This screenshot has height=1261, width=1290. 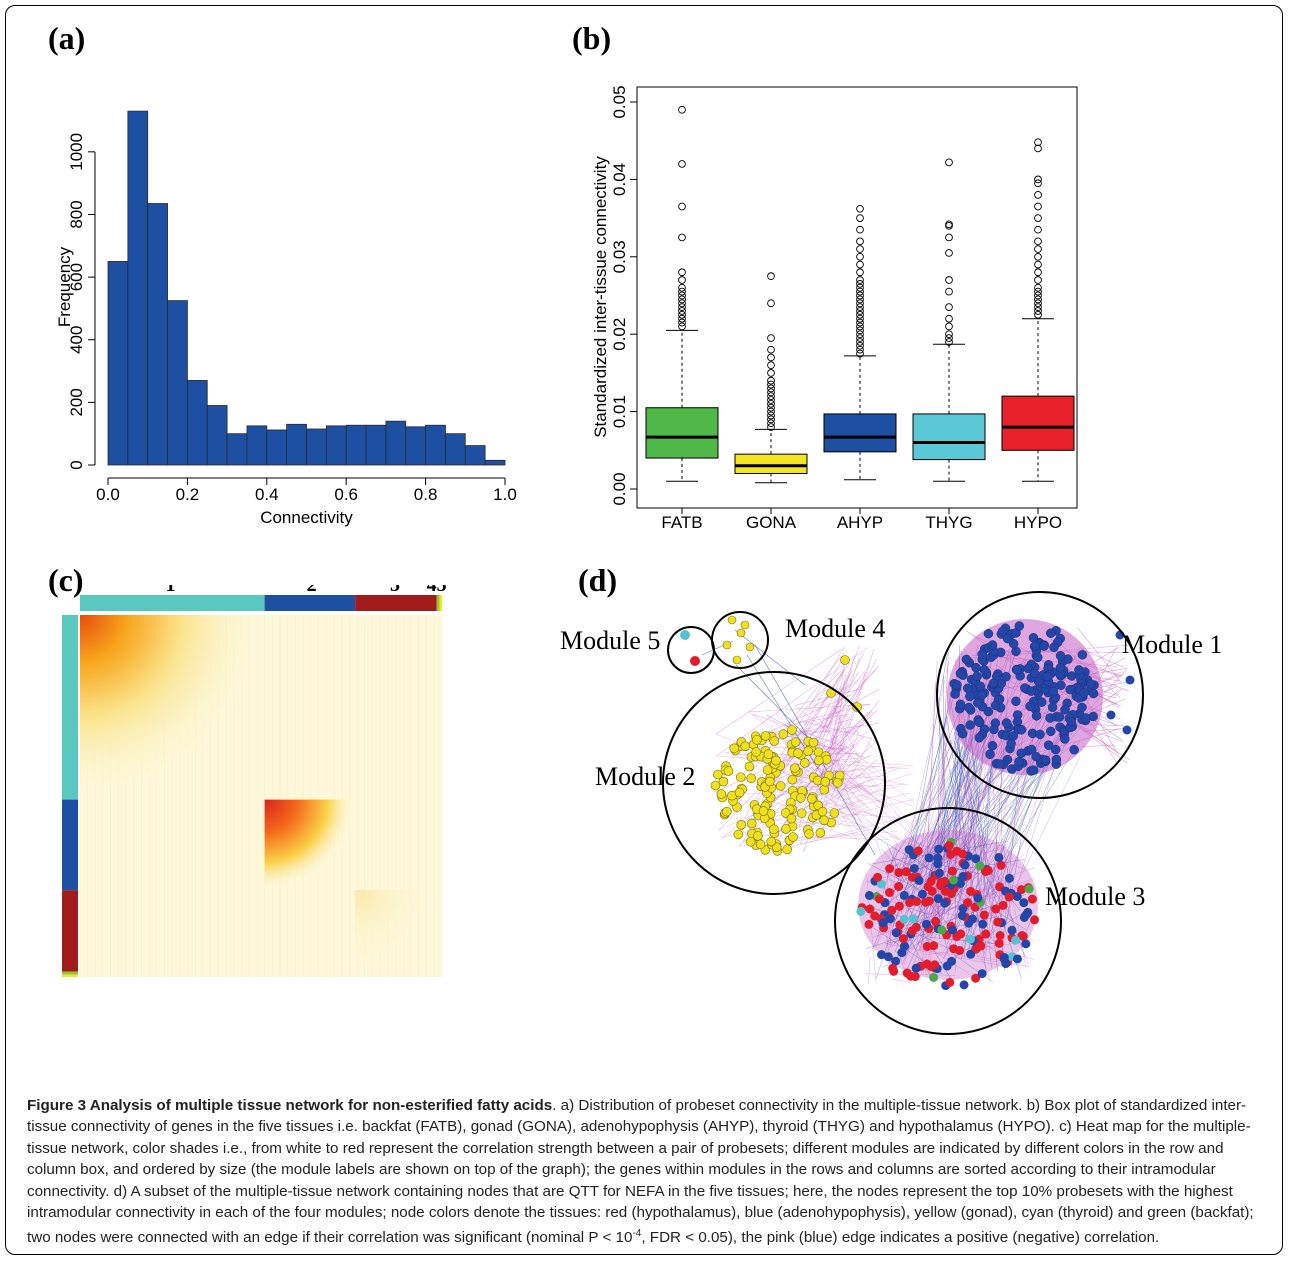 What do you see at coordinates (172, 603) in the screenshot?
I see `module-colorbar-top` at bounding box center [172, 603].